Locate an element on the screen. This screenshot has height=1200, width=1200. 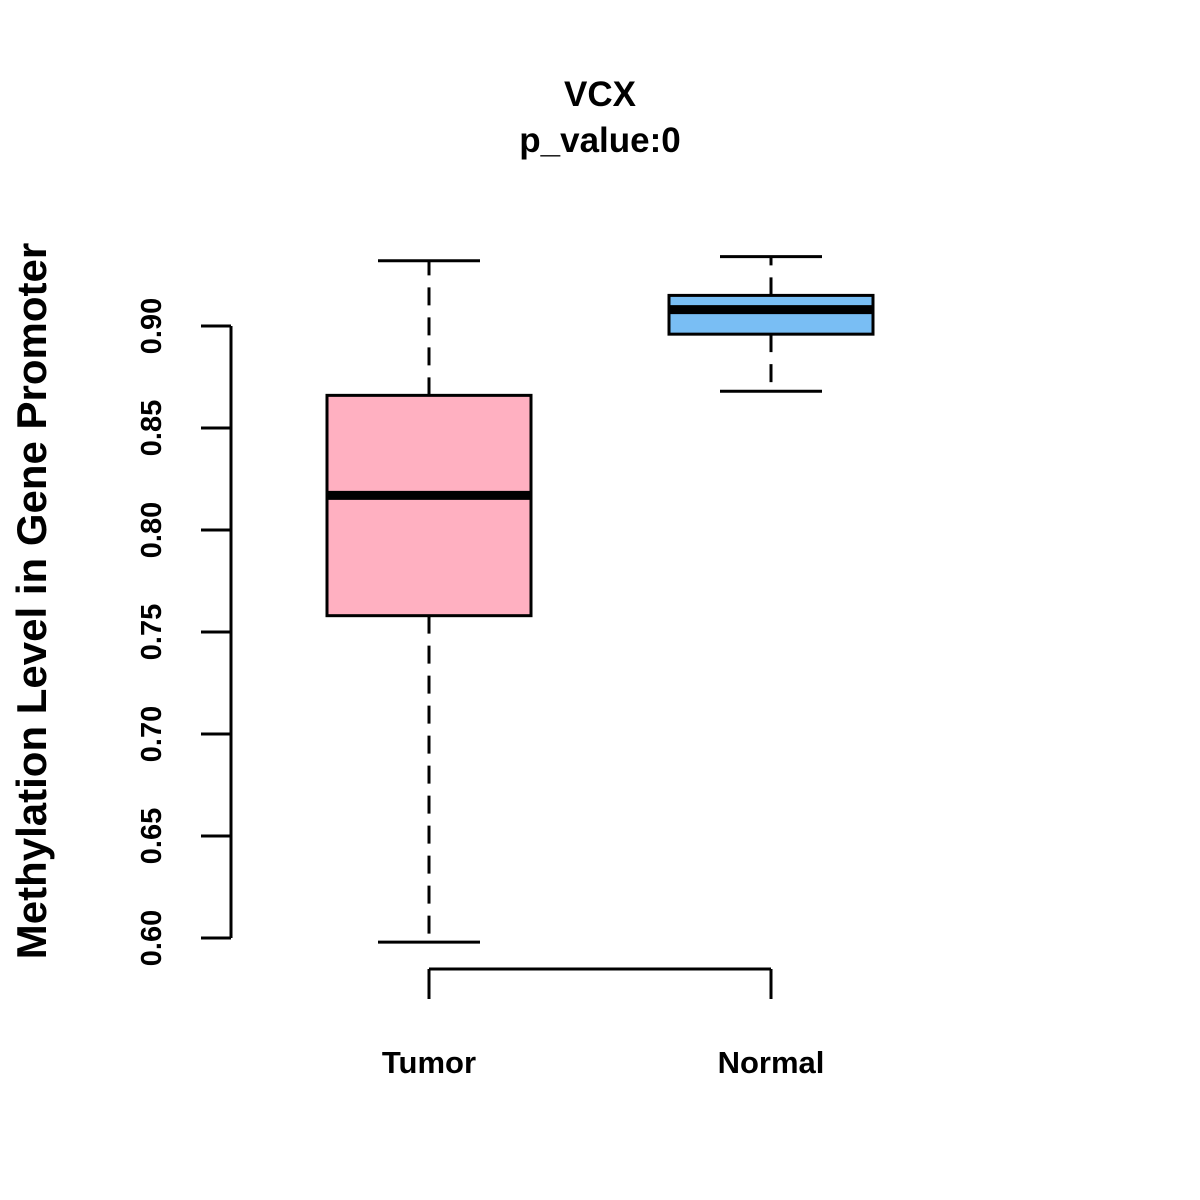
box-tumor is located at coordinates (429, 601).